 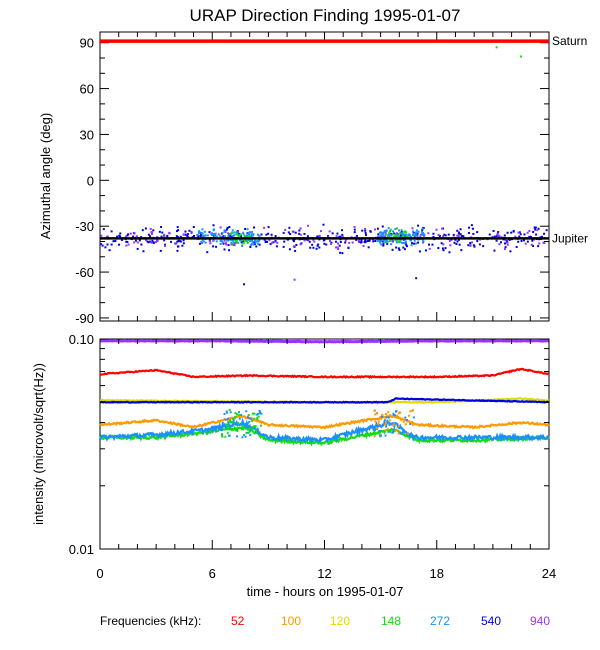 I want to click on y-tick-label: -90, so click(x=84, y=318).